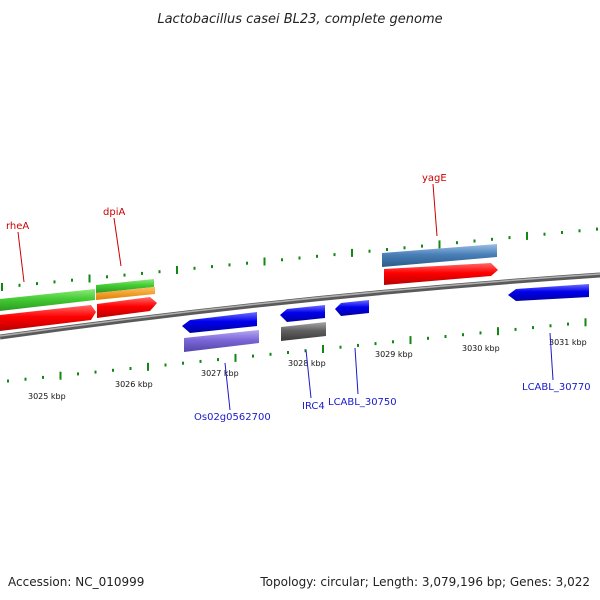 The height and width of the screenshot is (600, 600). I want to click on gene-label-LCABL_30770: LCABL_30770, so click(556, 387).